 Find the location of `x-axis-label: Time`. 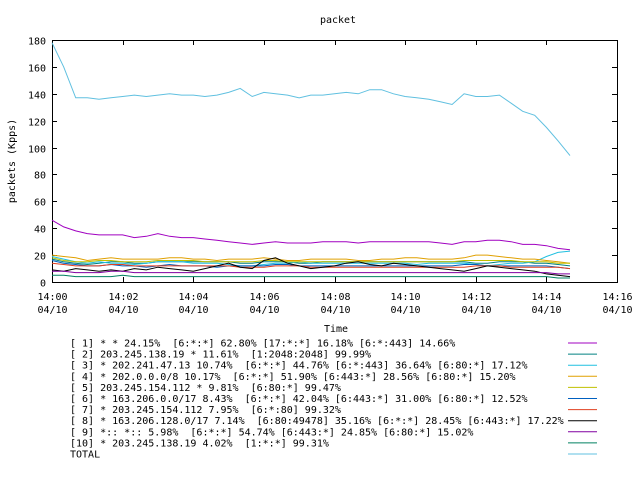

x-axis-label: Time is located at coordinates (336, 329).